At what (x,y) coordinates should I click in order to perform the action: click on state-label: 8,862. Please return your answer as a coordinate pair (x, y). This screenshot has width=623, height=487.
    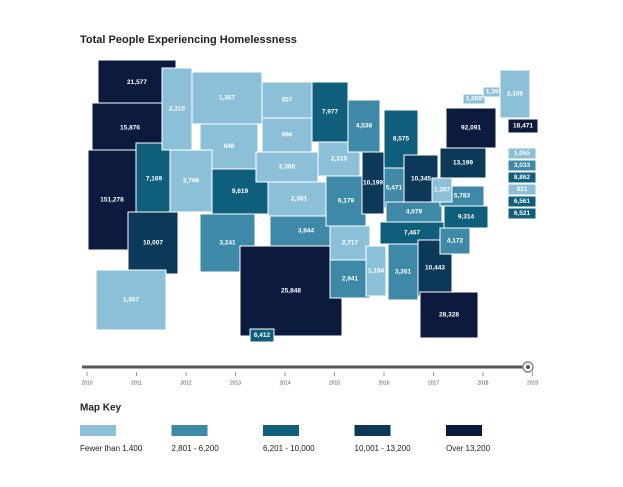
    Looking at the image, I should click on (522, 177).